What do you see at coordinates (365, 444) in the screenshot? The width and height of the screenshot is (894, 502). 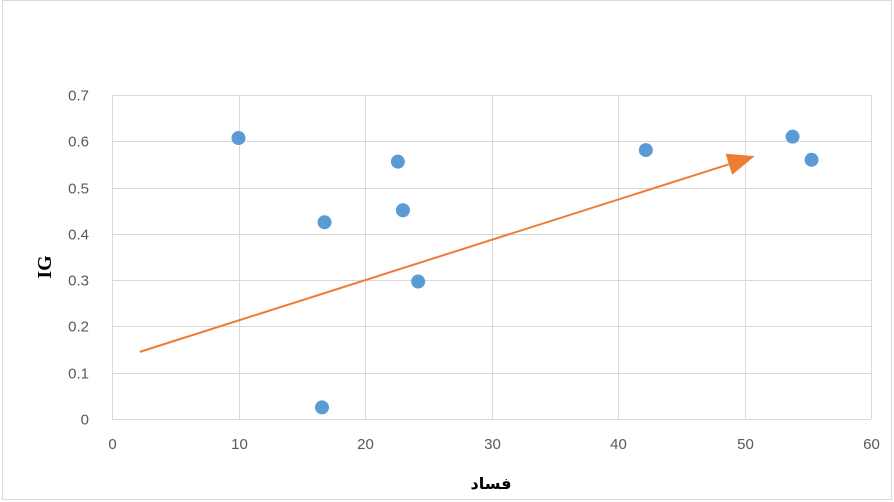 I see `x-tick-label: 20` at bounding box center [365, 444].